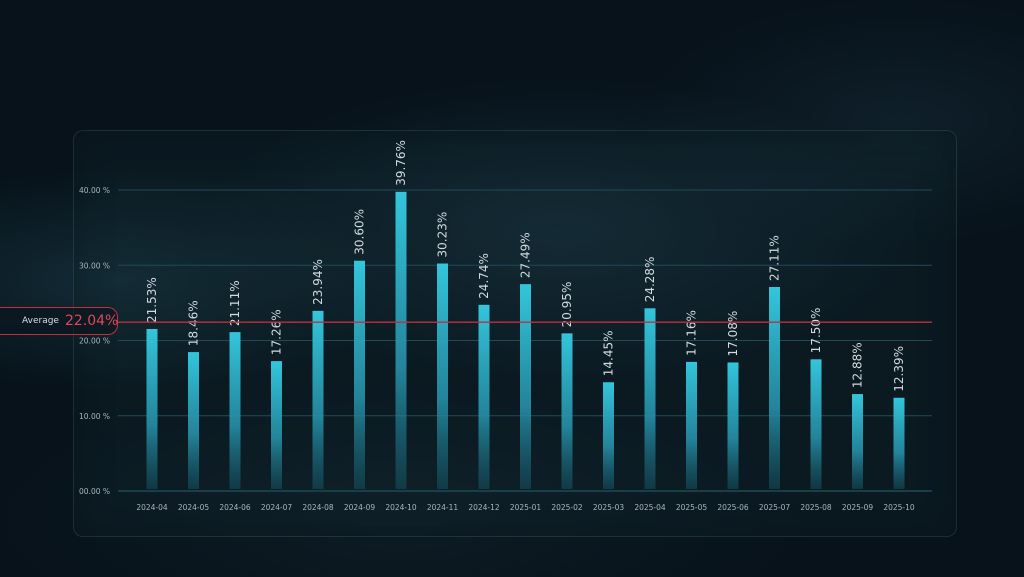 The height and width of the screenshot is (577, 1024). What do you see at coordinates (899, 369) in the screenshot?
I see `bar-value-label: 12.39%` at bounding box center [899, 369].